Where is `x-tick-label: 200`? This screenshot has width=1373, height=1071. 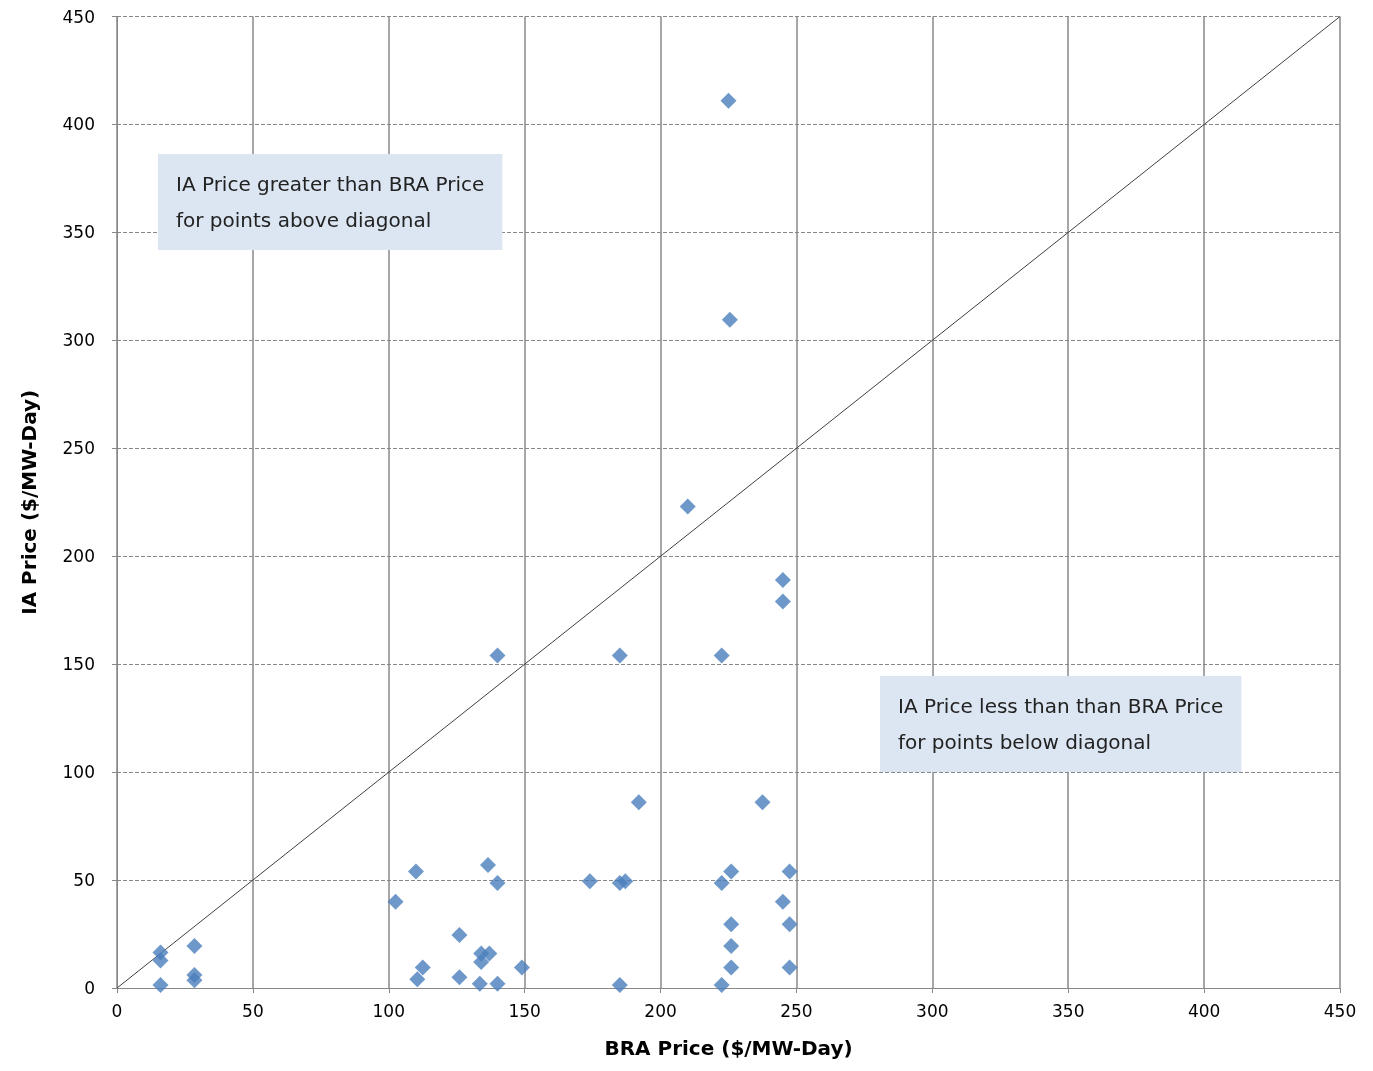
x-tick-label: 200 is located at coordinates (660, 1010).